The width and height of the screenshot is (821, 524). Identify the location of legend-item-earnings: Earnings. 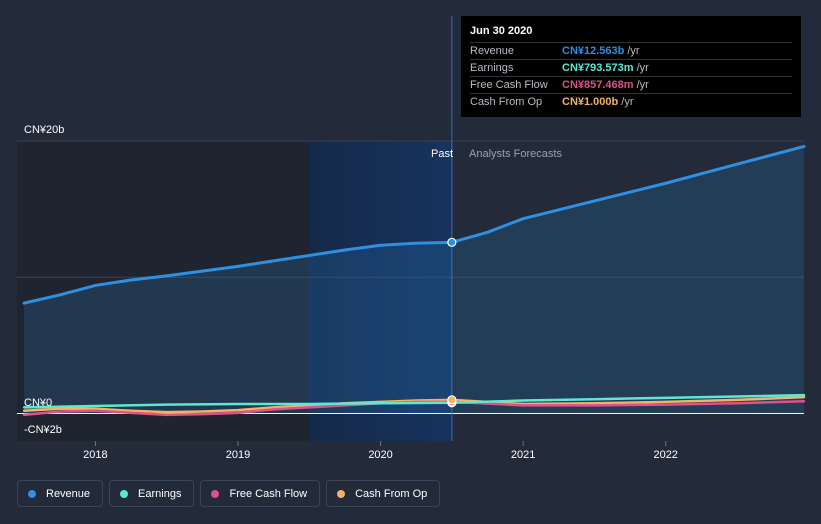
(152, 493).